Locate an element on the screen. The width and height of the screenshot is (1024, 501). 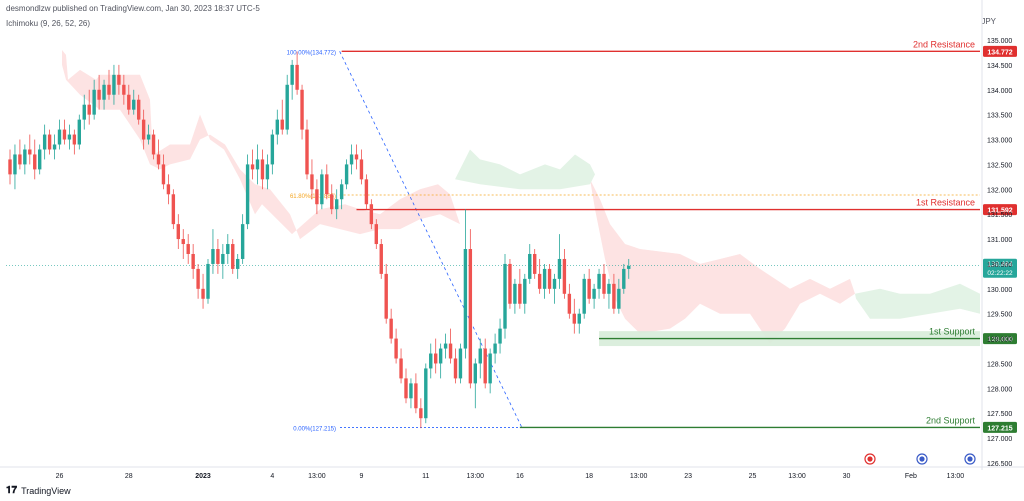
price-tick-label: 129.000 is located at coordinates (999, 340).